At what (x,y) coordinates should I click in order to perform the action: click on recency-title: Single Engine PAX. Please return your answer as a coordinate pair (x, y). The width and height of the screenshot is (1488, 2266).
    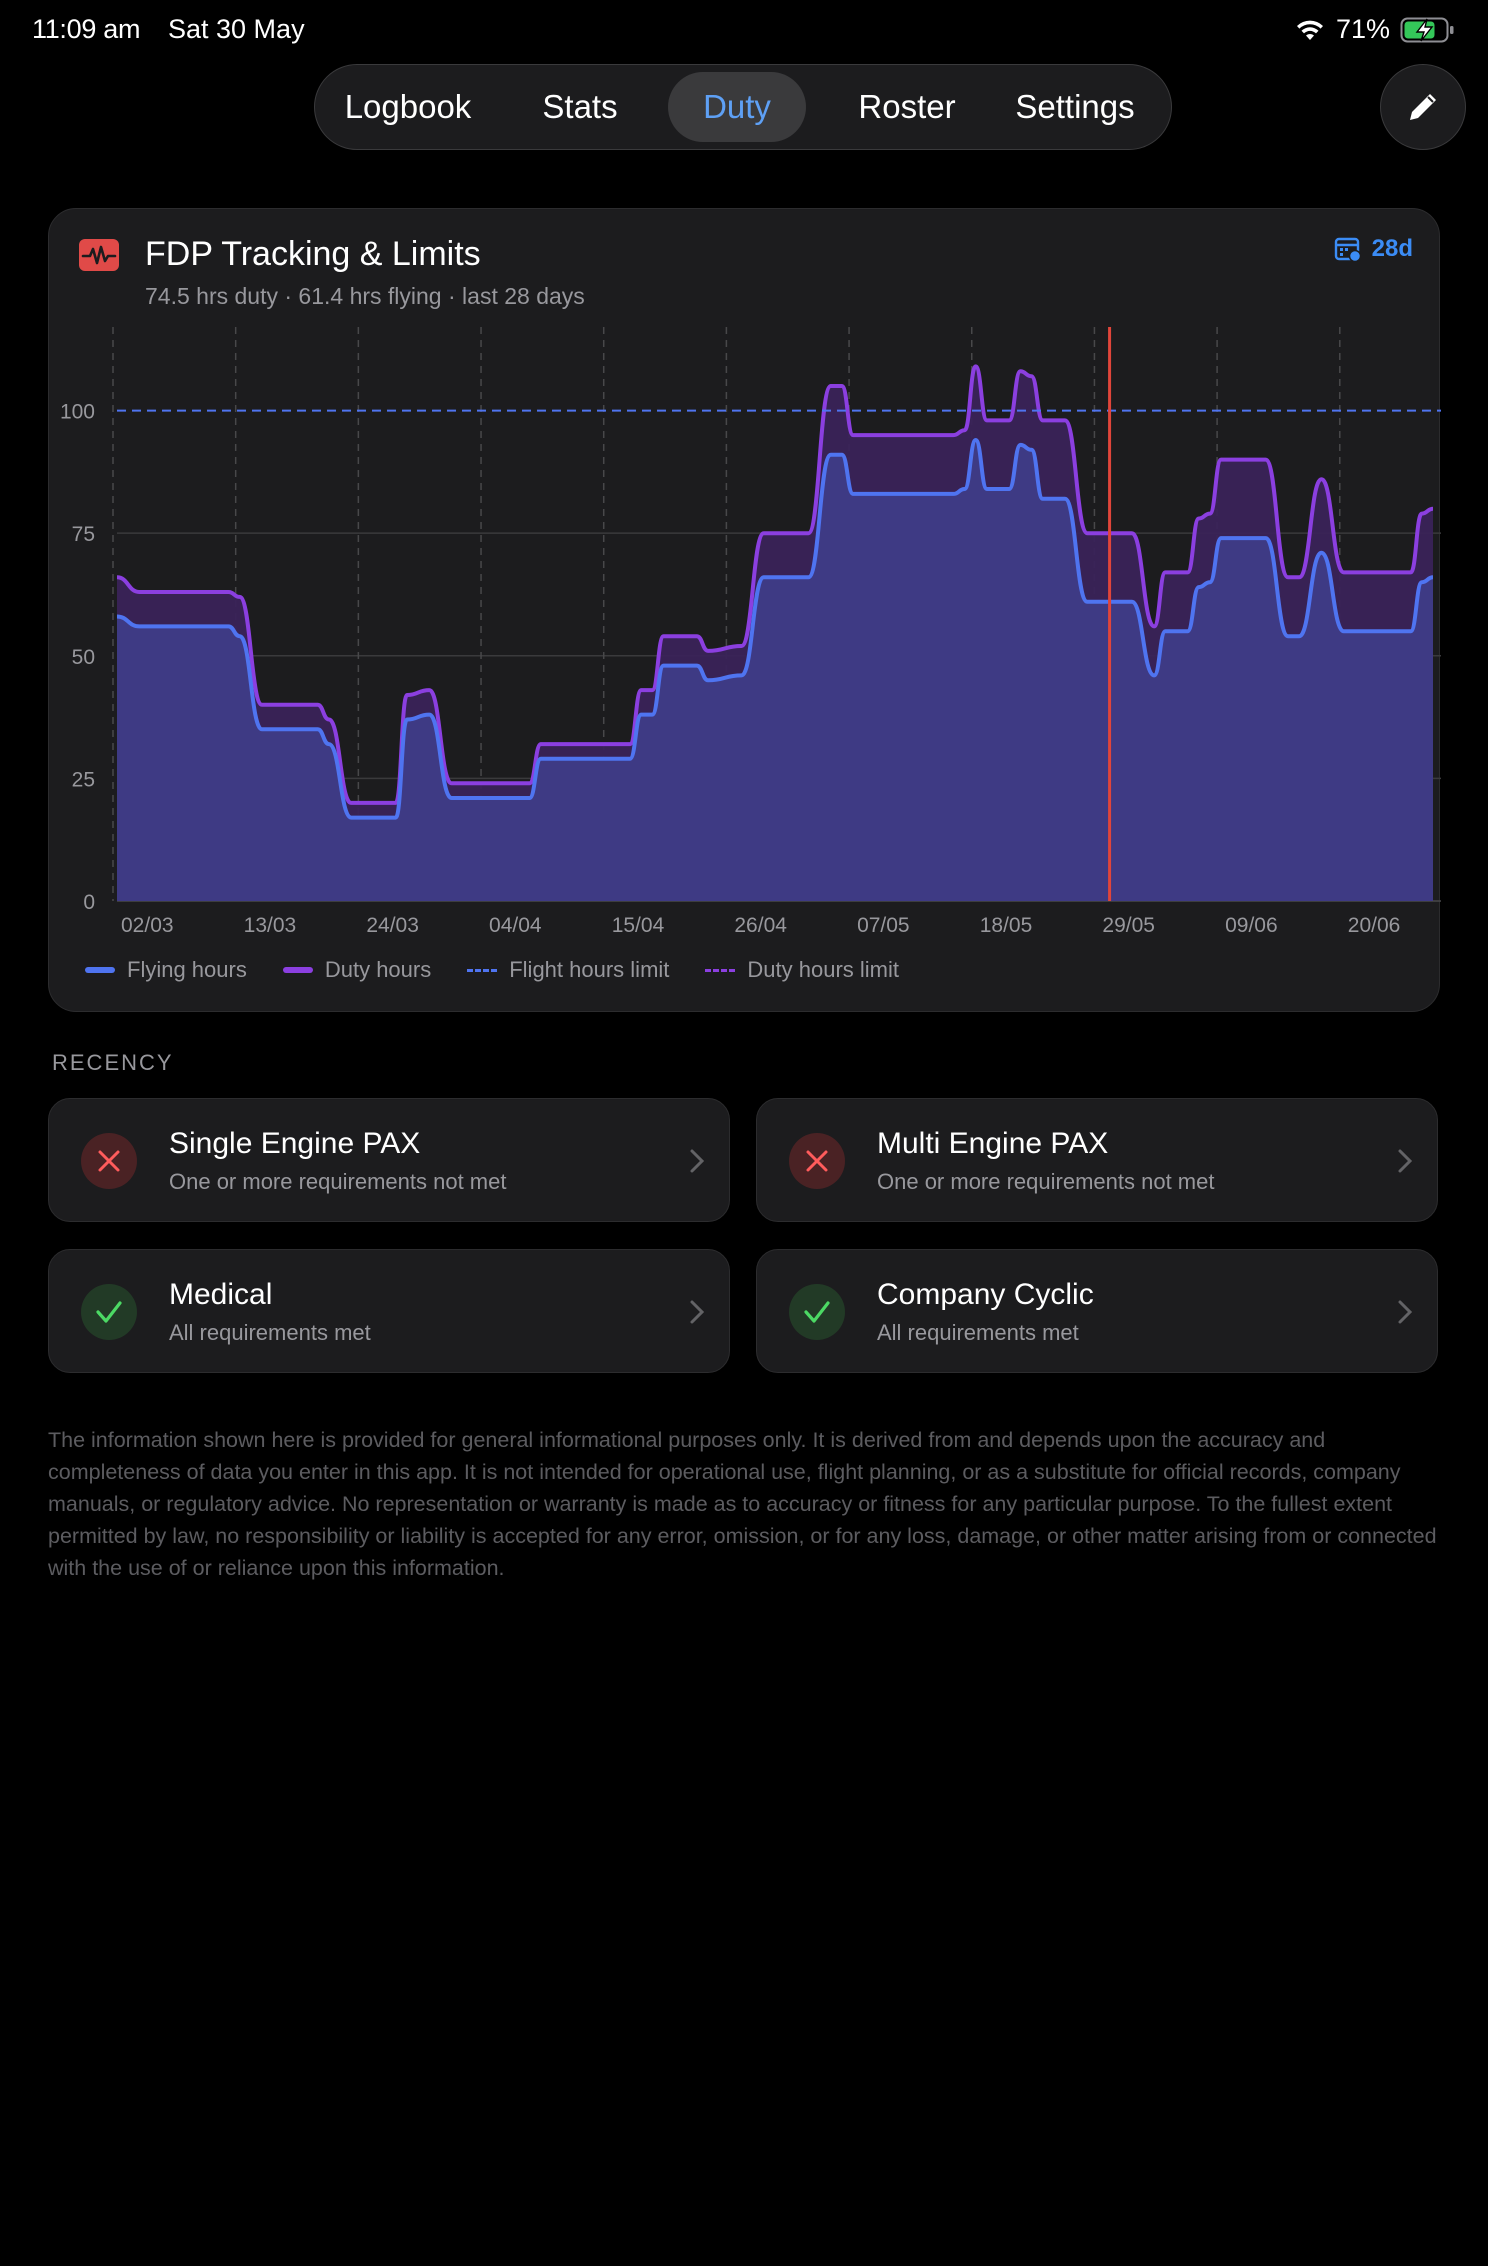
    Looking at the image, I should click on (295, 1143).